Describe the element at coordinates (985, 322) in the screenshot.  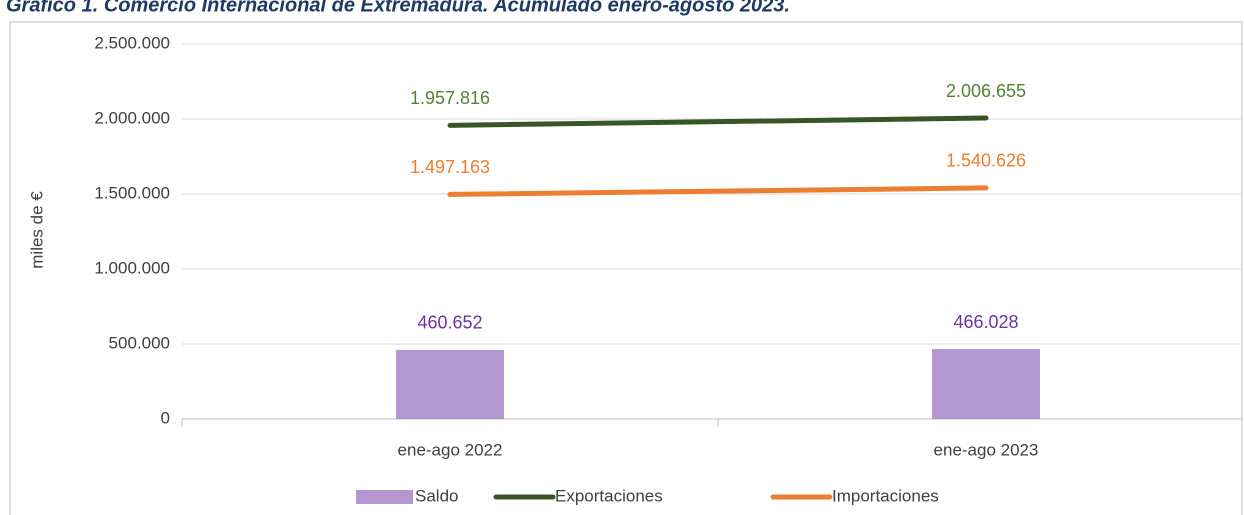
I see `data-label: 466.028` at that location.